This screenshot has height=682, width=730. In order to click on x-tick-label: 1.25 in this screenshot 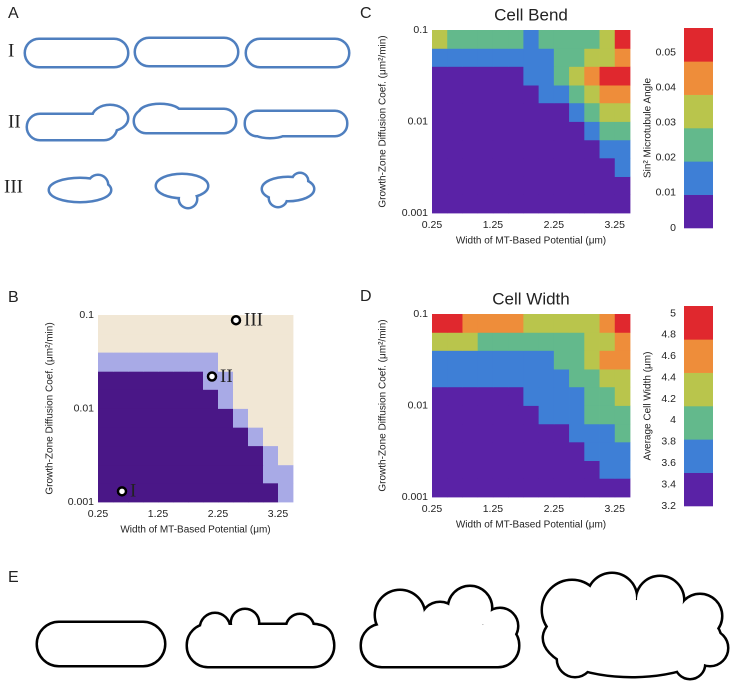, I will do `click(158, 514)`.